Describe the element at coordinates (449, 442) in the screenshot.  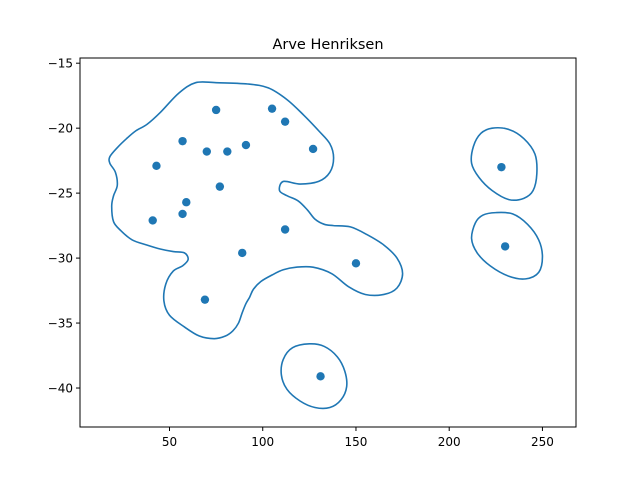
I see `x-tick-label: 200` at that location.